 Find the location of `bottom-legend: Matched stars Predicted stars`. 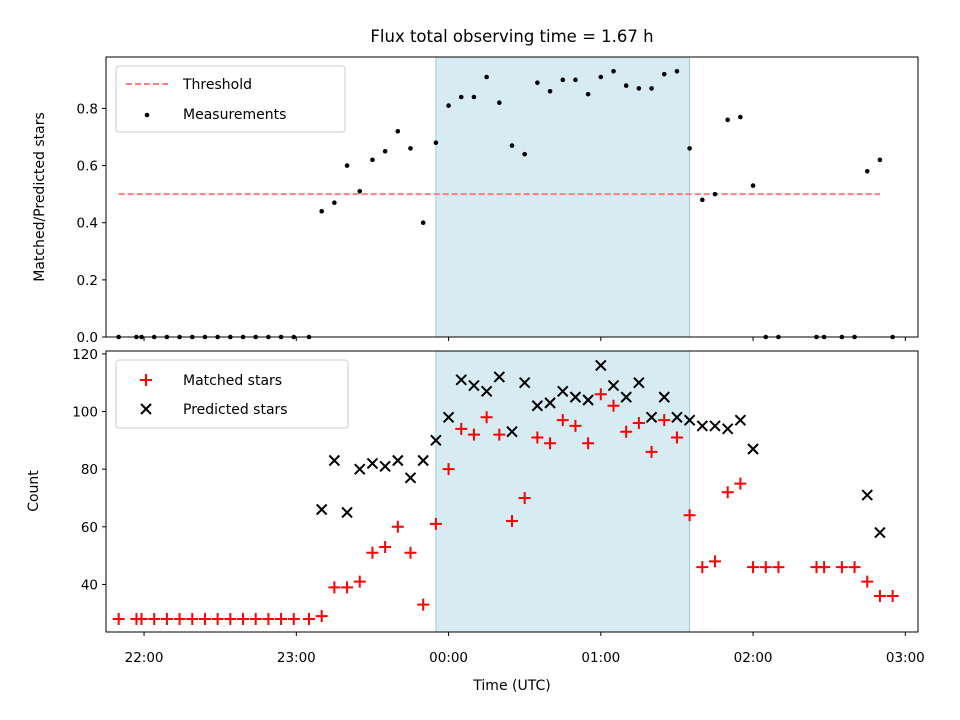

bottom-legend: Matched stars Predicted stars is located at coordinates (232, 394).